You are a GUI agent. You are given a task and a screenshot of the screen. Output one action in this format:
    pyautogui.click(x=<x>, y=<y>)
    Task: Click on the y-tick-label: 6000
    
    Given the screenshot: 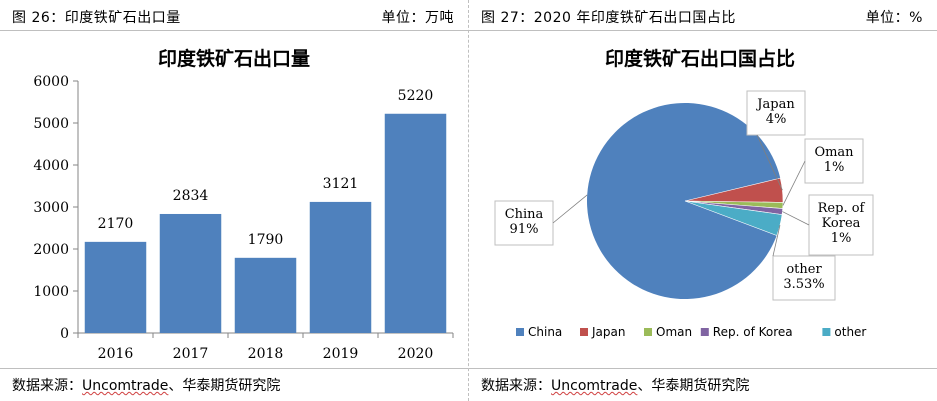 What is the action you would take?
    pyautogui.click(x=51, y=82)
    